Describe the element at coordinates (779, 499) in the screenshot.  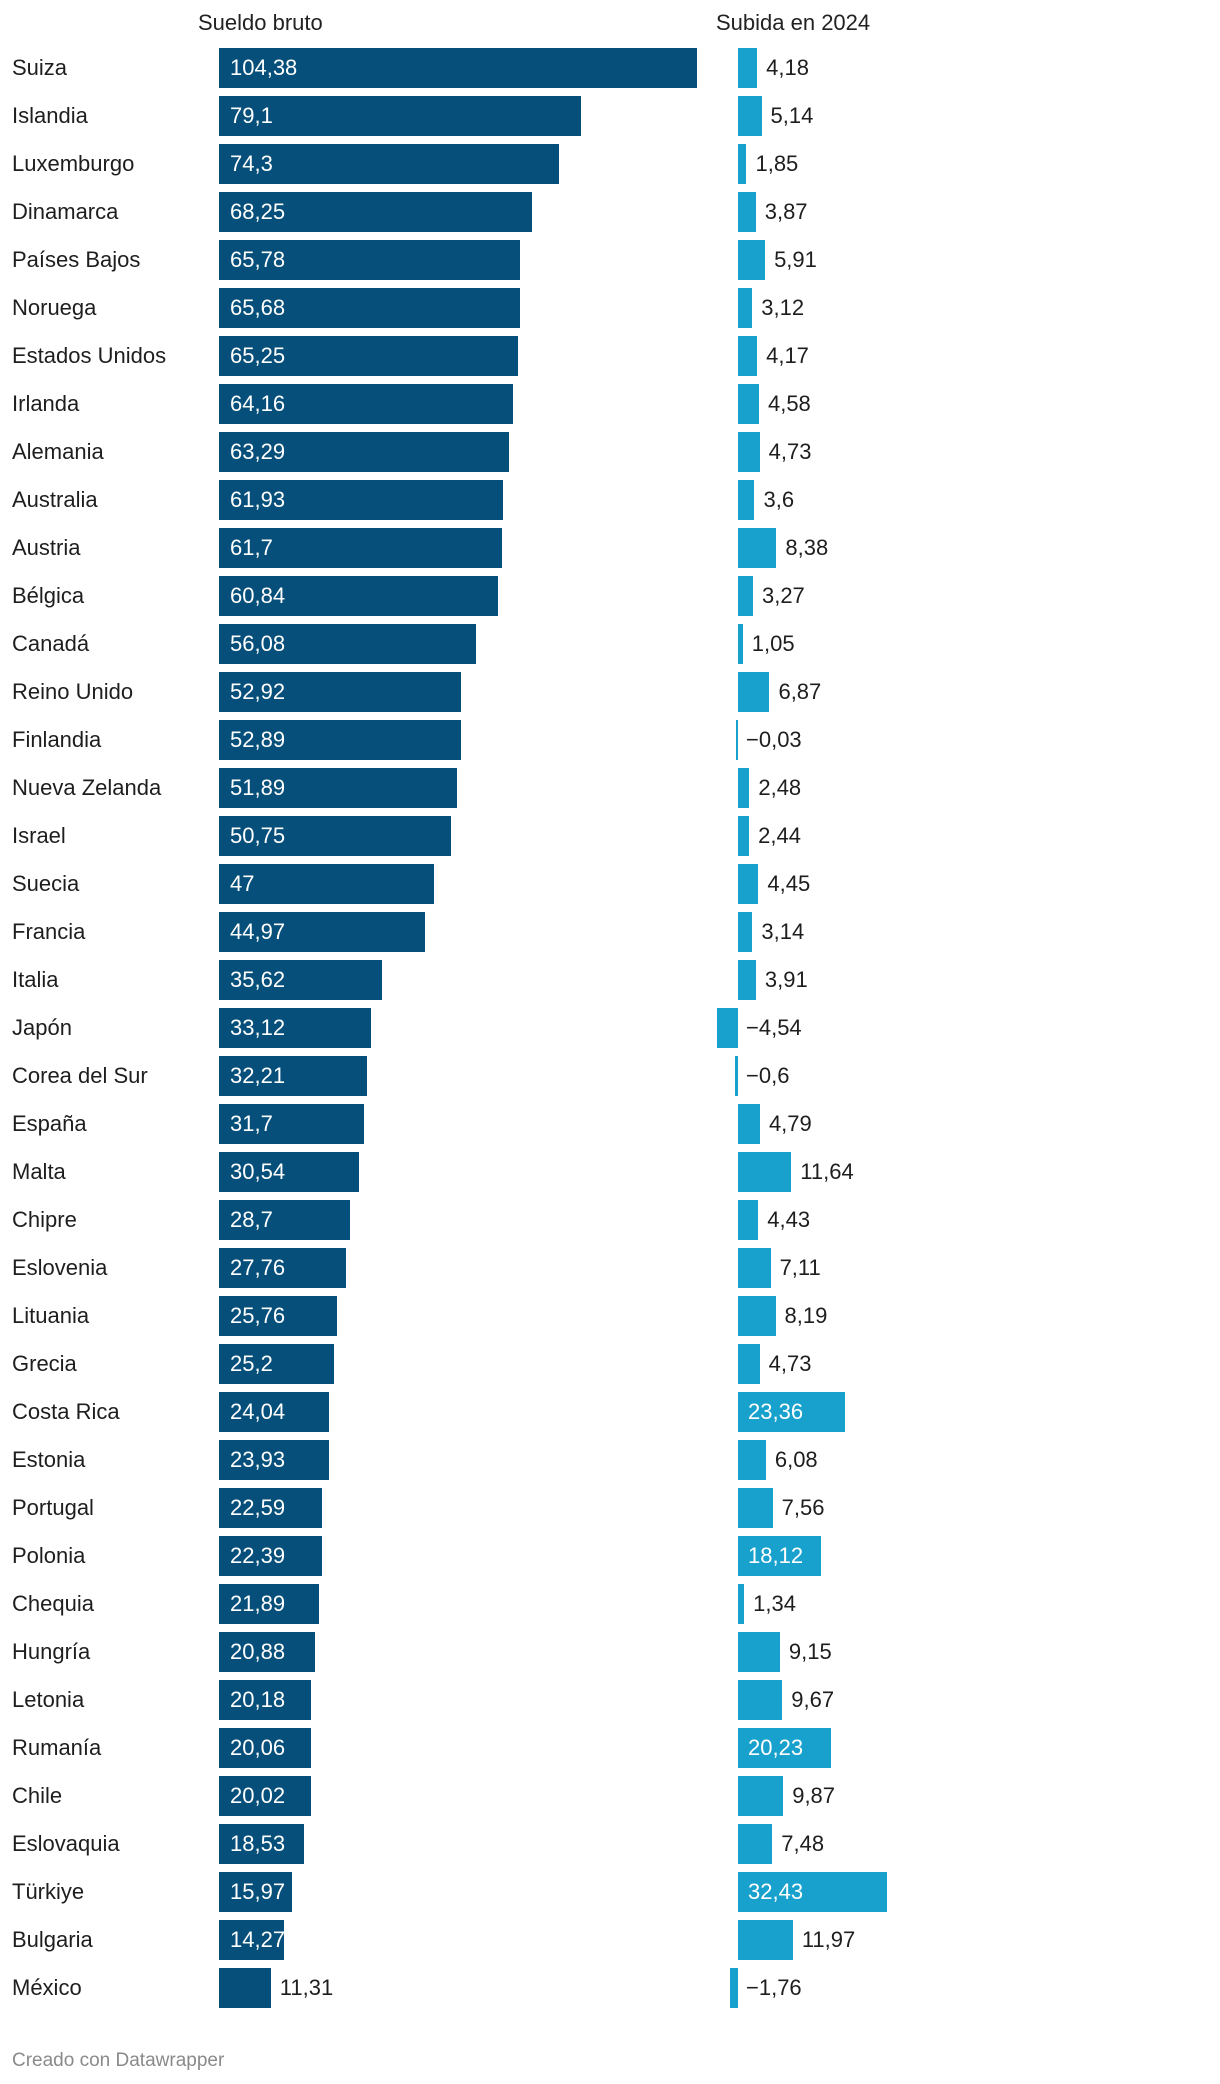
I see `increase-value-label: 3,6` at that location.